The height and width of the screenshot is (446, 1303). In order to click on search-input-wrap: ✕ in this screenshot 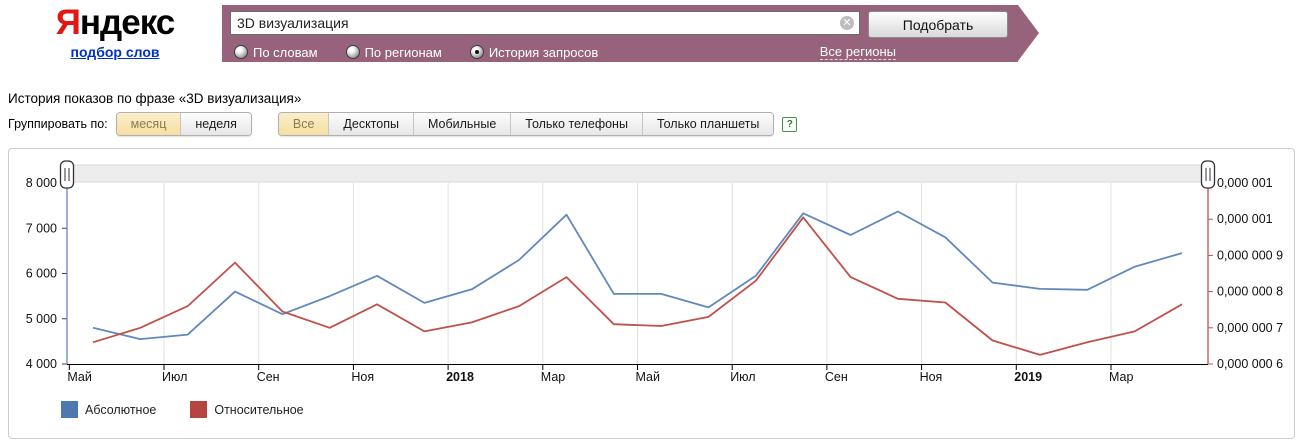, I will do `click(545, 23)`.